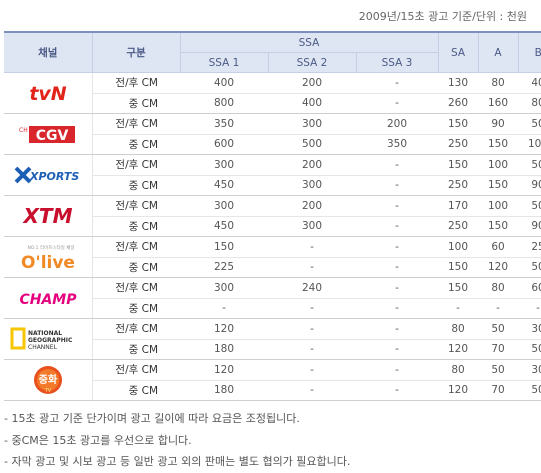 The image size is (541, 473). What do you see at coordinates (458, 83) in the screenshot?
I see `cell-sa: 130` at bounding box center [458, 83].